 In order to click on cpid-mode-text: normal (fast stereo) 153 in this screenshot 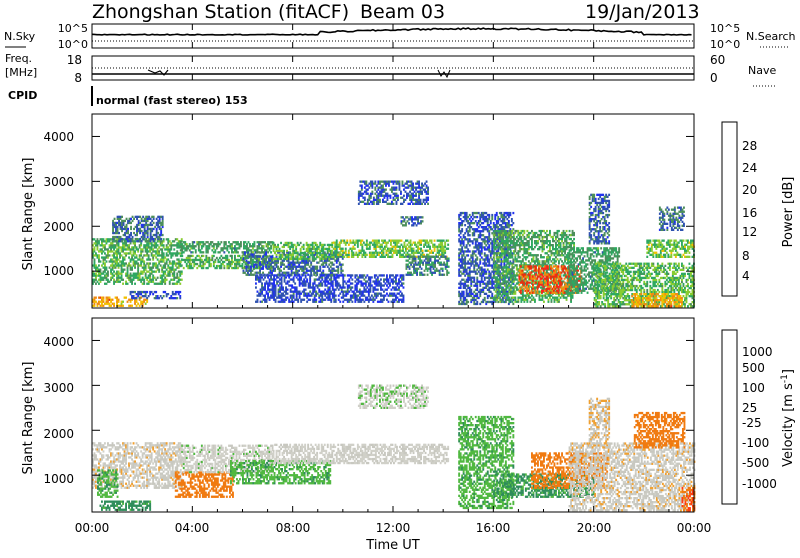, I will do `click(172, 100)`.